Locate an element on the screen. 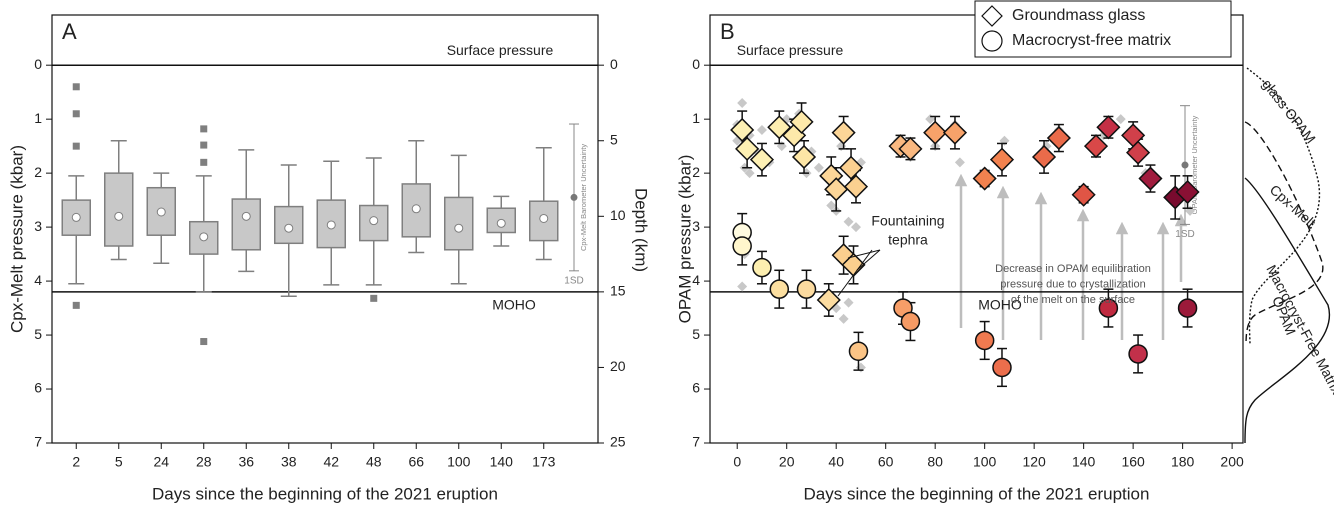 This screenshot has height=511, width=1334. y-tick-label: 0 is located at coordinates (696, 64).